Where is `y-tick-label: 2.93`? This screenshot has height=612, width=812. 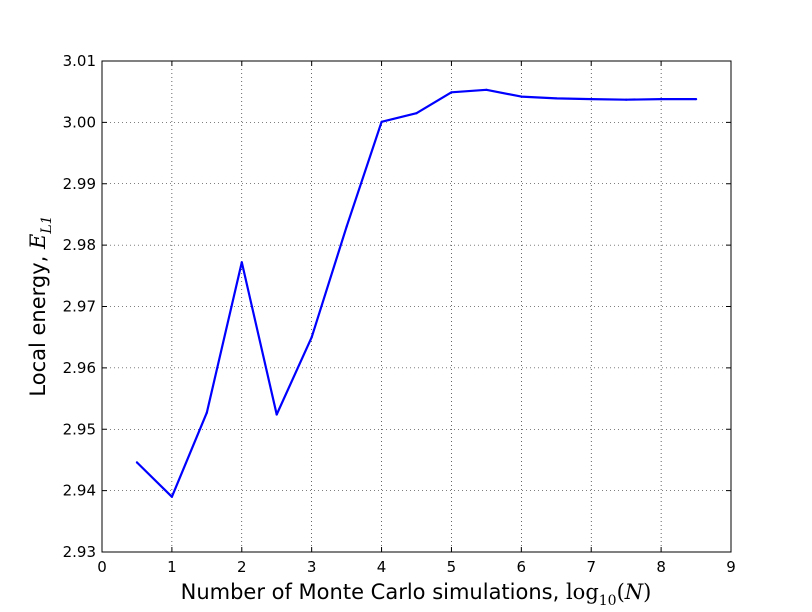
y-tick-label: 2.93 is located at coordinates (79, 552).